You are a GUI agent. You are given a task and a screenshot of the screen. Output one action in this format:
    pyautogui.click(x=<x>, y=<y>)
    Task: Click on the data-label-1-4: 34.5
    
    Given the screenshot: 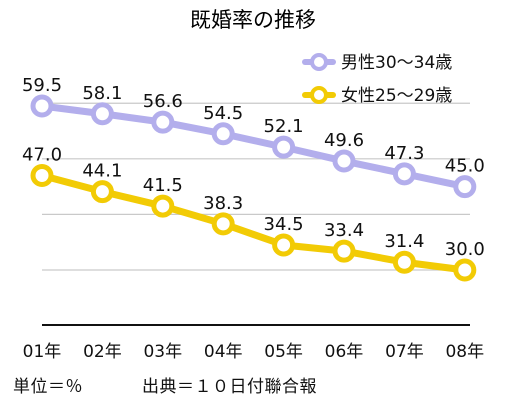 What is the action you would take?
    pyautogui.click(x=284, y=224)
    